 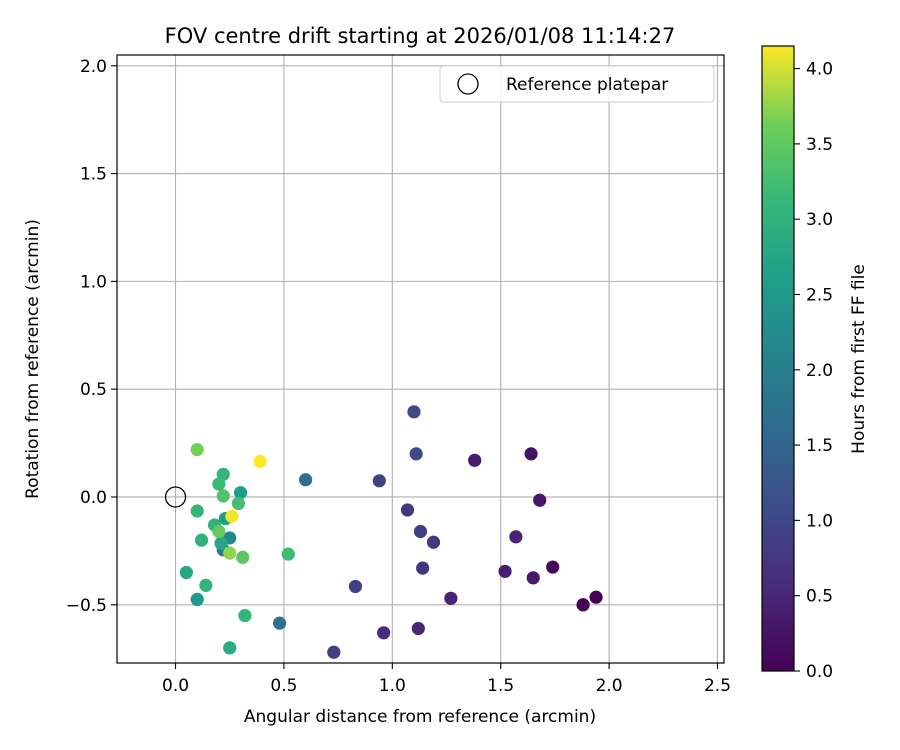 What do you see at coordinates (93, 390) in the screenshot?
I see `y-tick-label: 0.5` at bounding box center [93, 390].